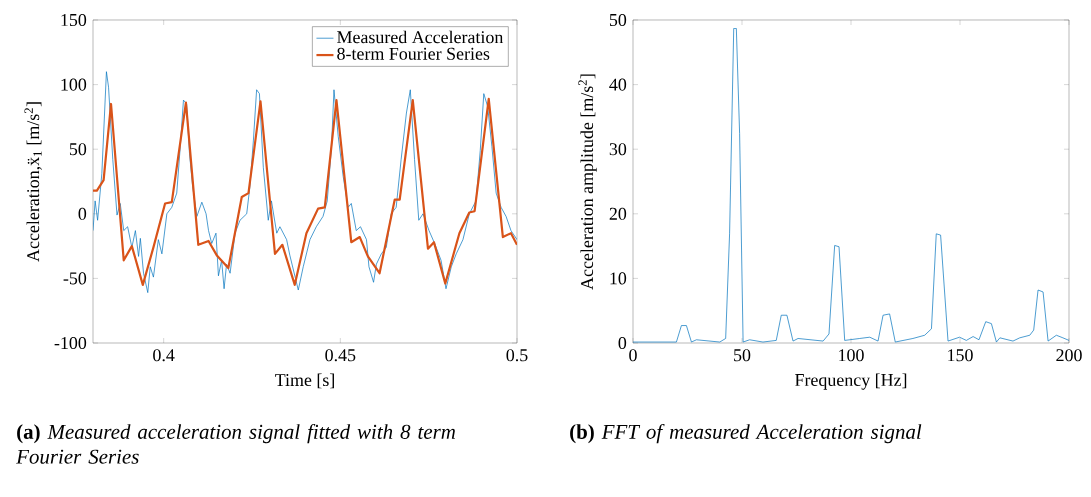 This screenshot has width=1091, height=497. Describe the element at coordinates (70, 343) in the screenshot. I see `y-tick-label: -100` at that location.